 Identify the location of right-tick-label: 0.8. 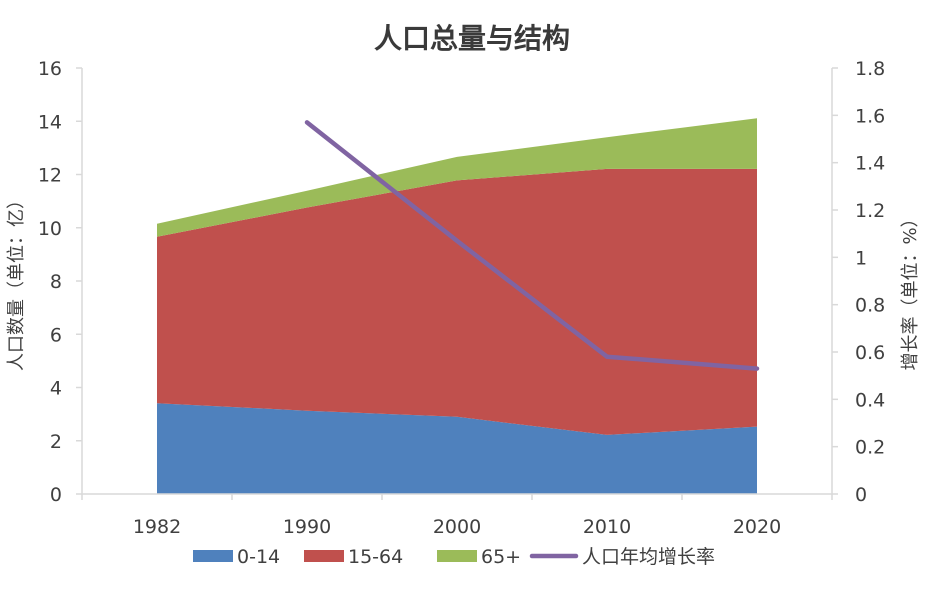
(870, 306).